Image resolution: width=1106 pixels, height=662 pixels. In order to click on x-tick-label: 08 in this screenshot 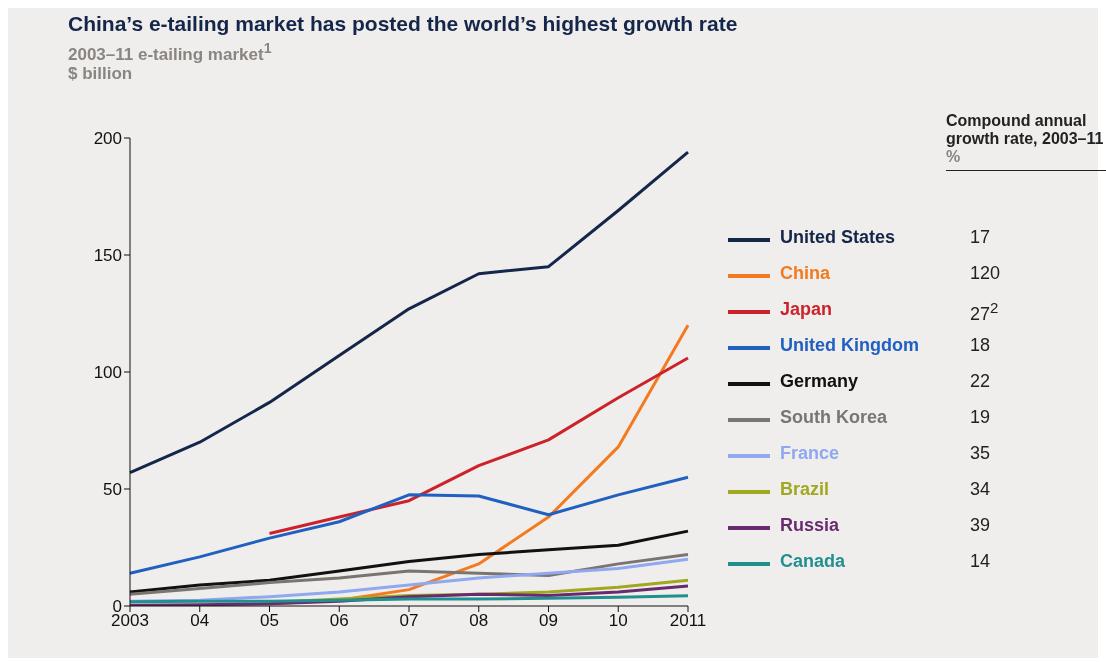, I will do `click(479, 621)`.